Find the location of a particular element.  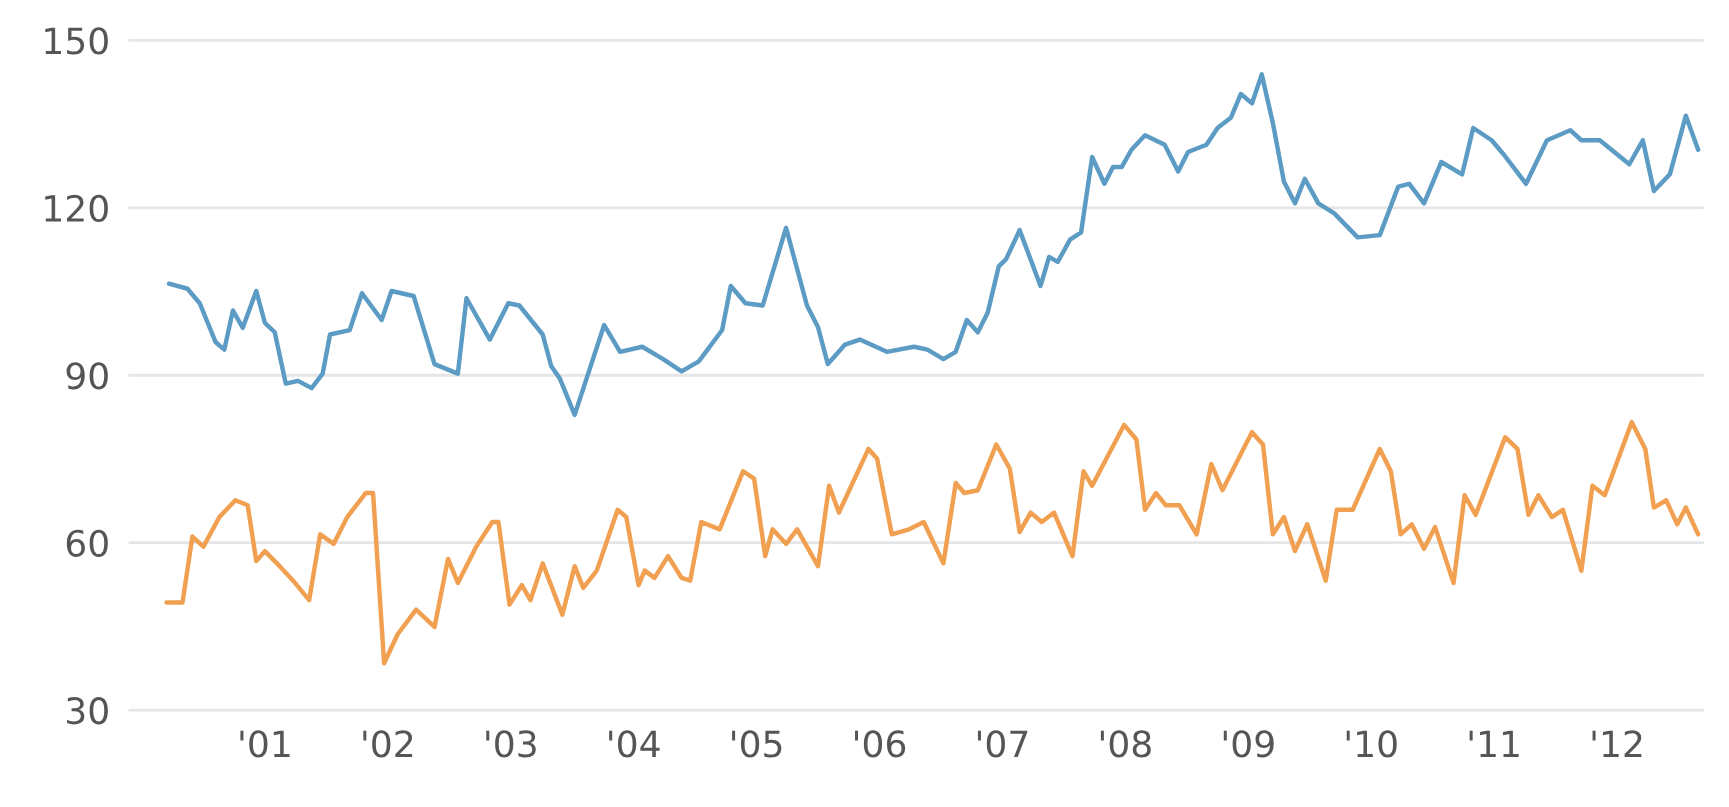

x-tick-label: '09 is located at coordinates (1248, 744).